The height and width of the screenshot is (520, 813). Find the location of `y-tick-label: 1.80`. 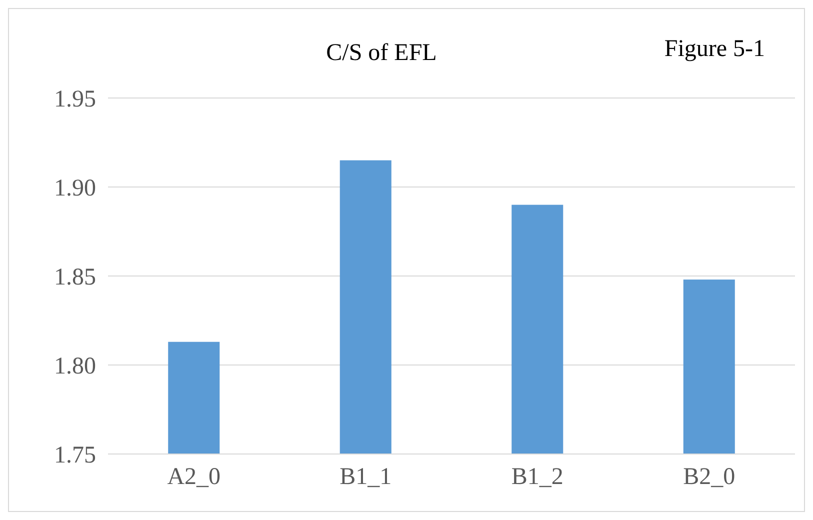

y-tick-label: 1.80 is located at coordinates (75, 366).